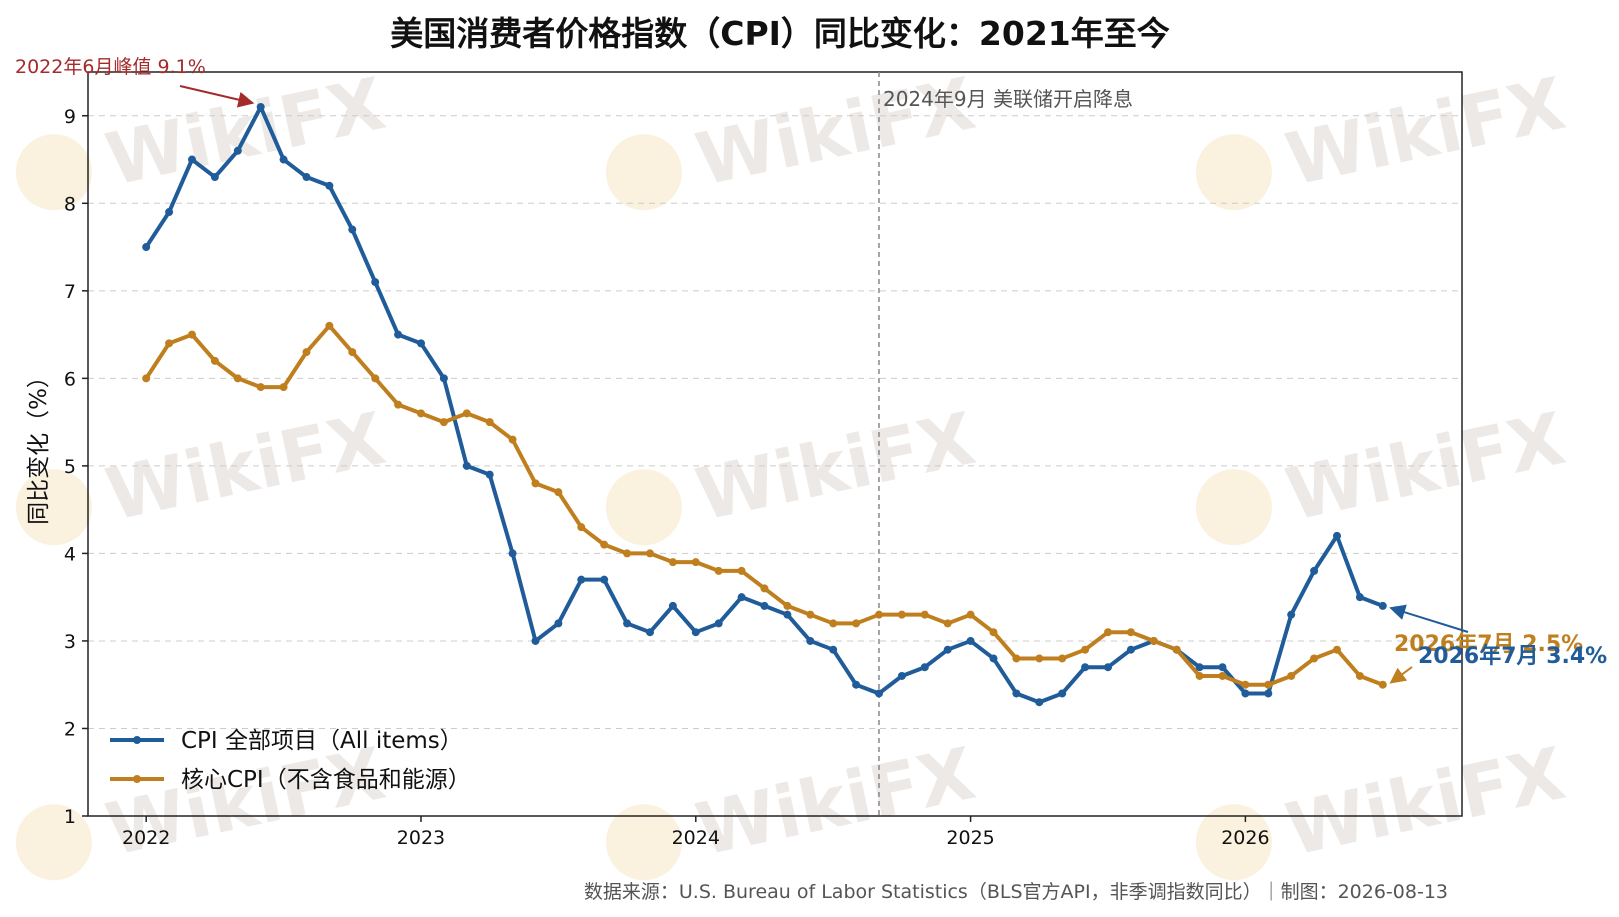 This screenshot has width=1619, height=917. What do you see at coordinates (322, 741) in the screenshot?
I see `legend-label-cpi: CPI 全部项目（All items）` at bounding box center [322, 741].